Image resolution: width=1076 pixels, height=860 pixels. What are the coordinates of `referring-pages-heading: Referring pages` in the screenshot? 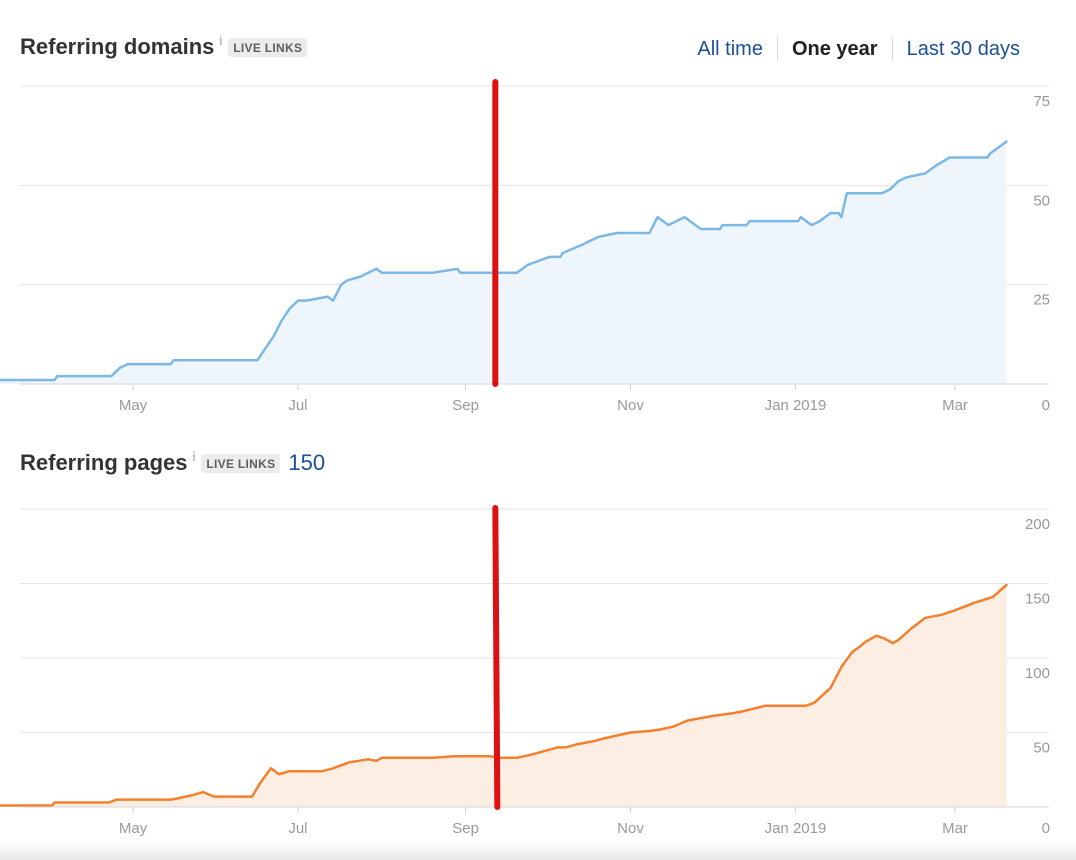 It's located at (104, 462).